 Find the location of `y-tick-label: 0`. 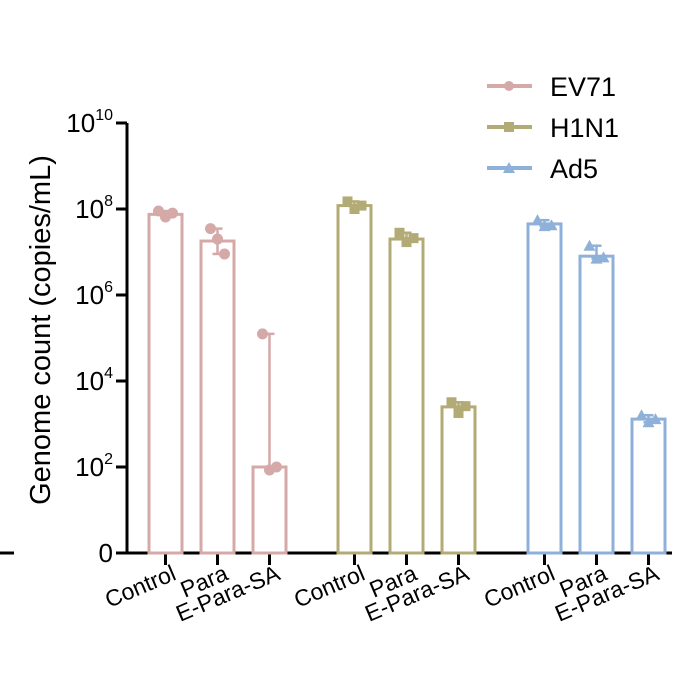

y-tick-label: 0 is located at coordinates (106, 553).